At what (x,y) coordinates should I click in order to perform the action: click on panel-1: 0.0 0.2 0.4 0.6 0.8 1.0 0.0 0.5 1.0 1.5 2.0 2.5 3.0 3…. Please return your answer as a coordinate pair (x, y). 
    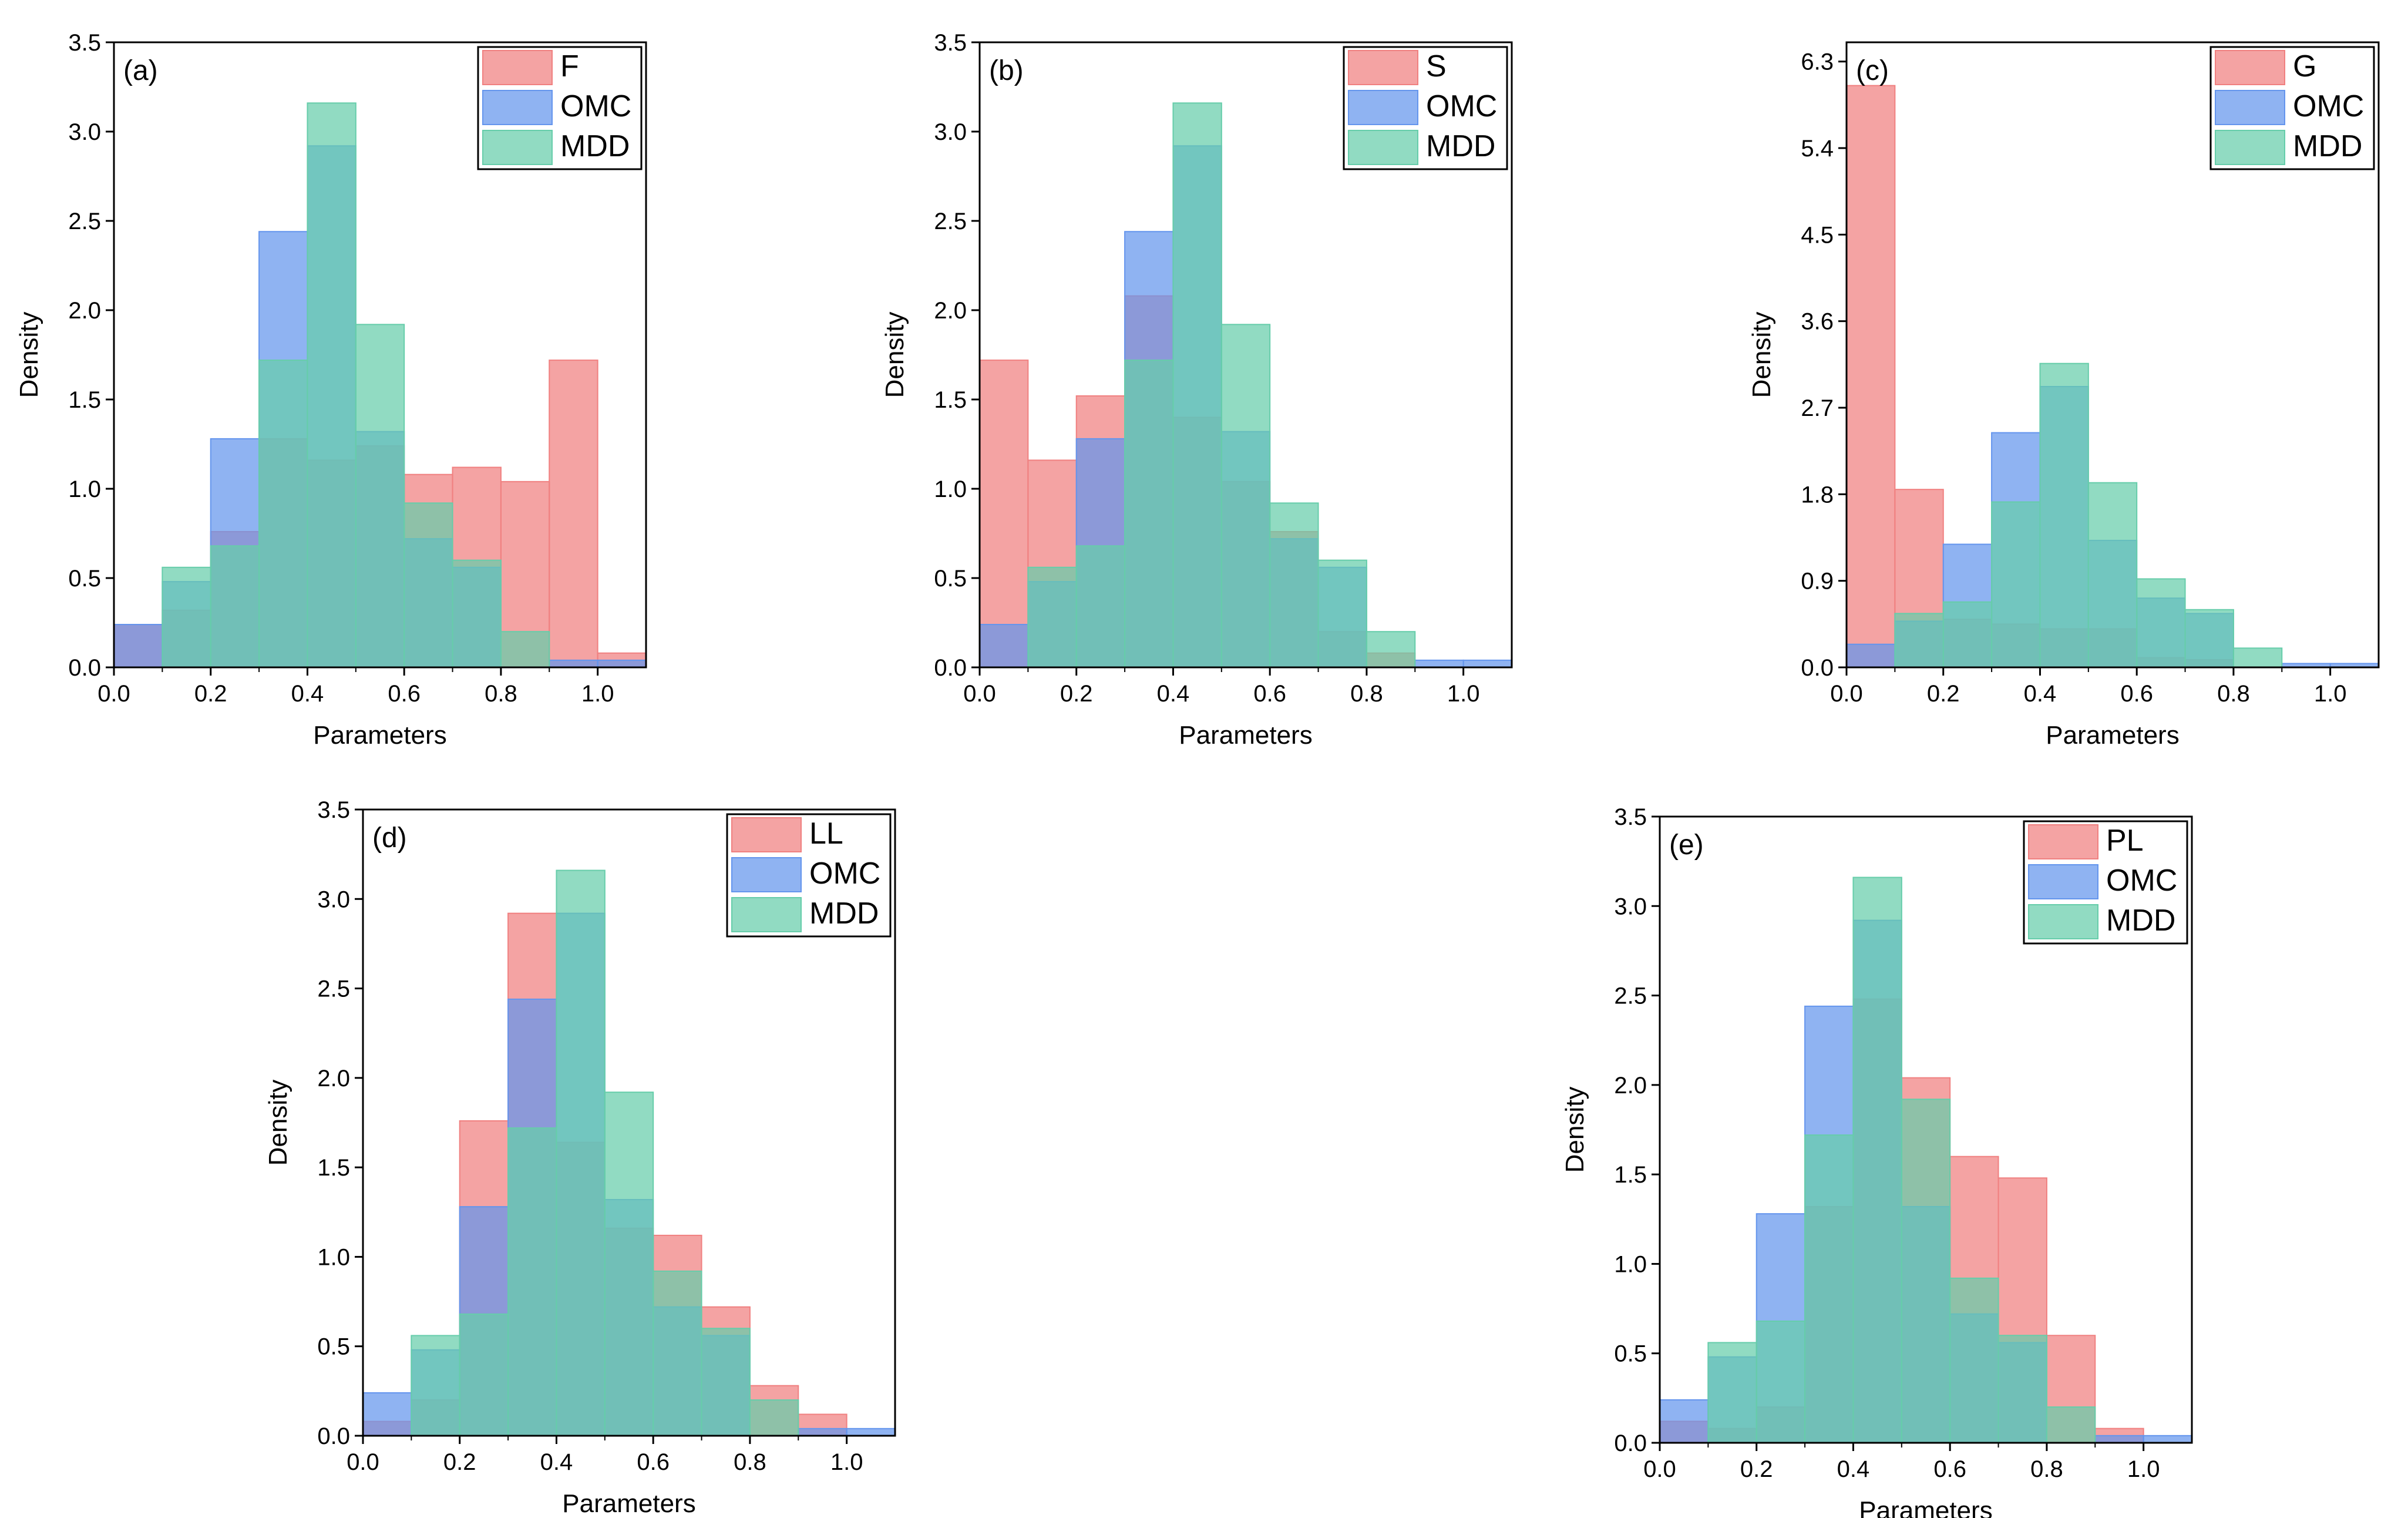
    Looking at the image, I should click on (1196, 390).